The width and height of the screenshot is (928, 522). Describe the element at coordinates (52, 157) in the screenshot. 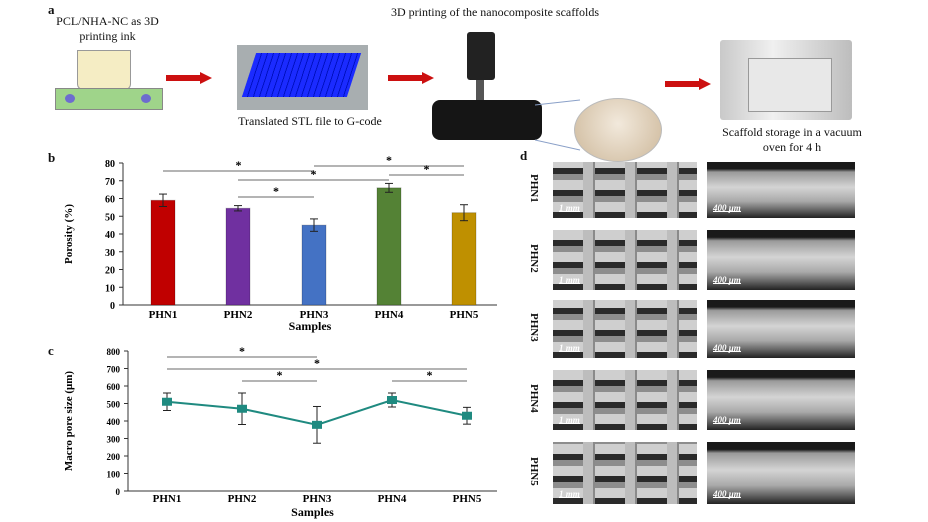

I see `panel-b-label: b` at that location.